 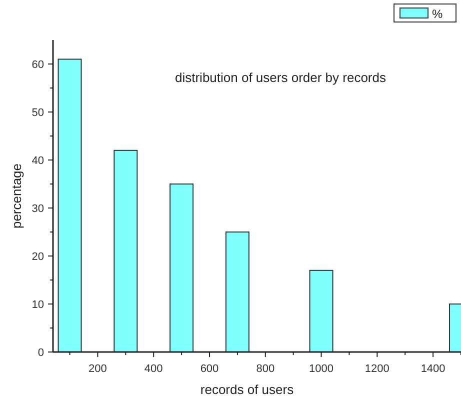 What do you see at coordinates (377, 369) in the screenshot?
I see `x-tick-label: 1200` at bounding box center [377, 369].